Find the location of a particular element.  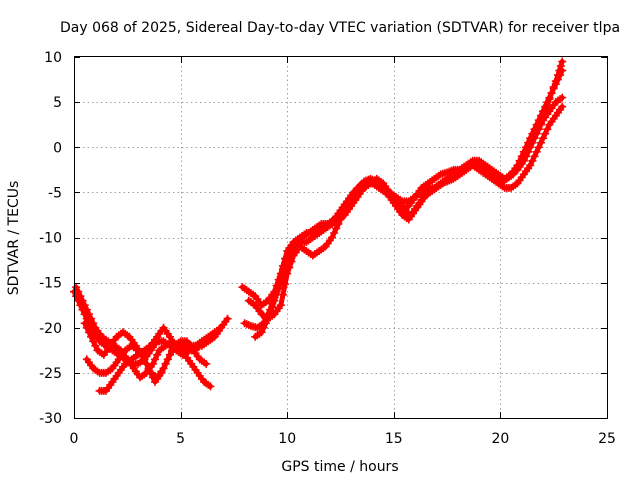

x-tick-label: 15 is located at coordinates (394, 439).